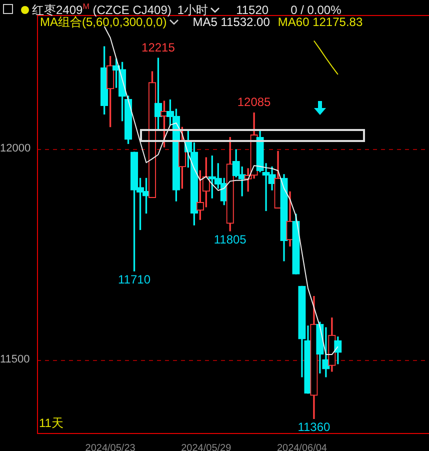 The height and width of the screenshot is (451, 429). I want to click on annotation: 0 / 0.00%, so click(316, 10).